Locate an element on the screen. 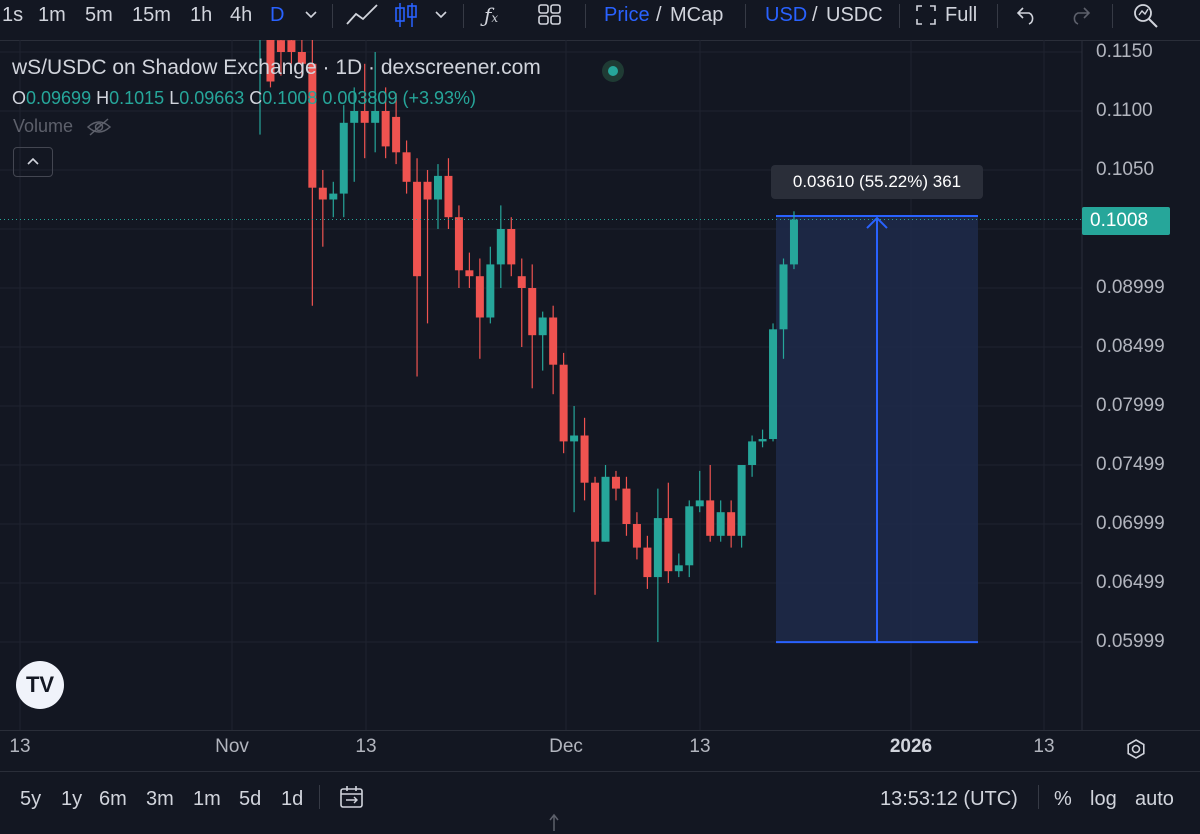  layout-icon is located at coordinates (550, 15).